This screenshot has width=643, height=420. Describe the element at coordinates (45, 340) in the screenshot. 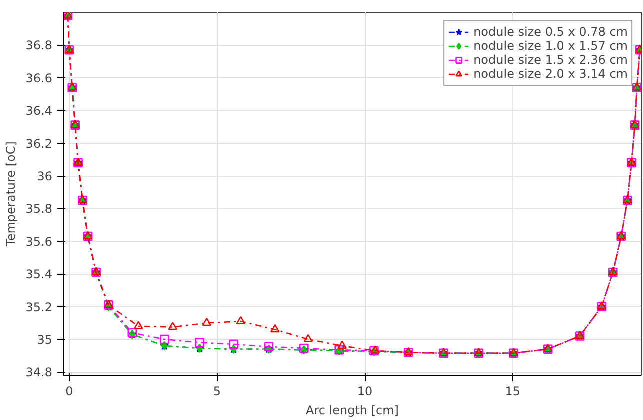

I see `y-tick-label: 35` at that location.